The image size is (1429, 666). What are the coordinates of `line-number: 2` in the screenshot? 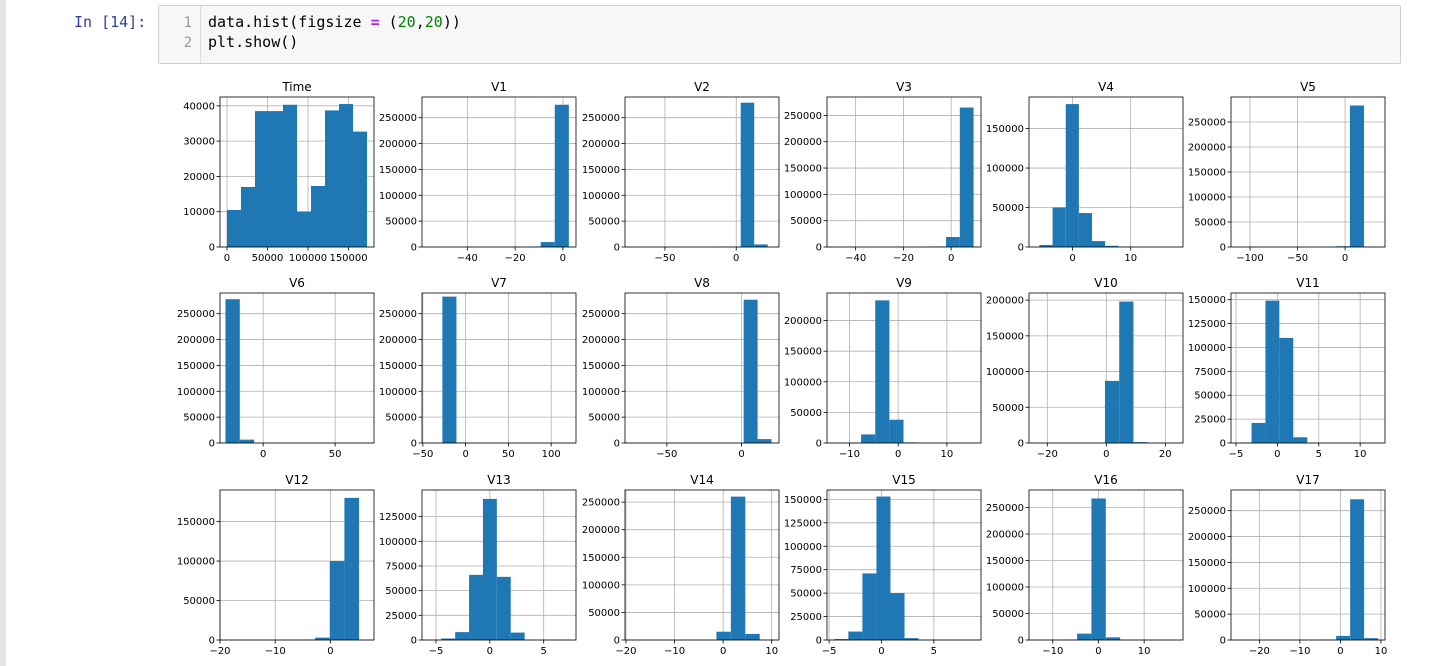 It's located at (187, 43).